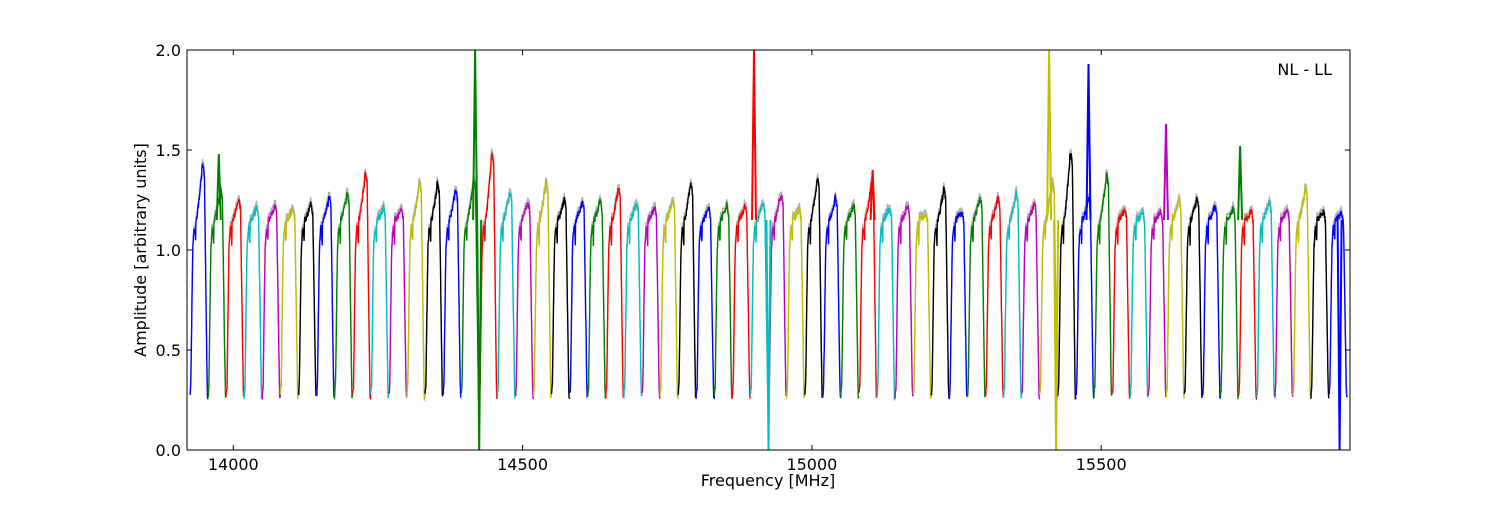 The height and width of the screenshot is (505, 1500). Describe the element at coordinates (768, 480) in the screenshot. I see `x-axis-label: Frequency [MHz]` at that location.